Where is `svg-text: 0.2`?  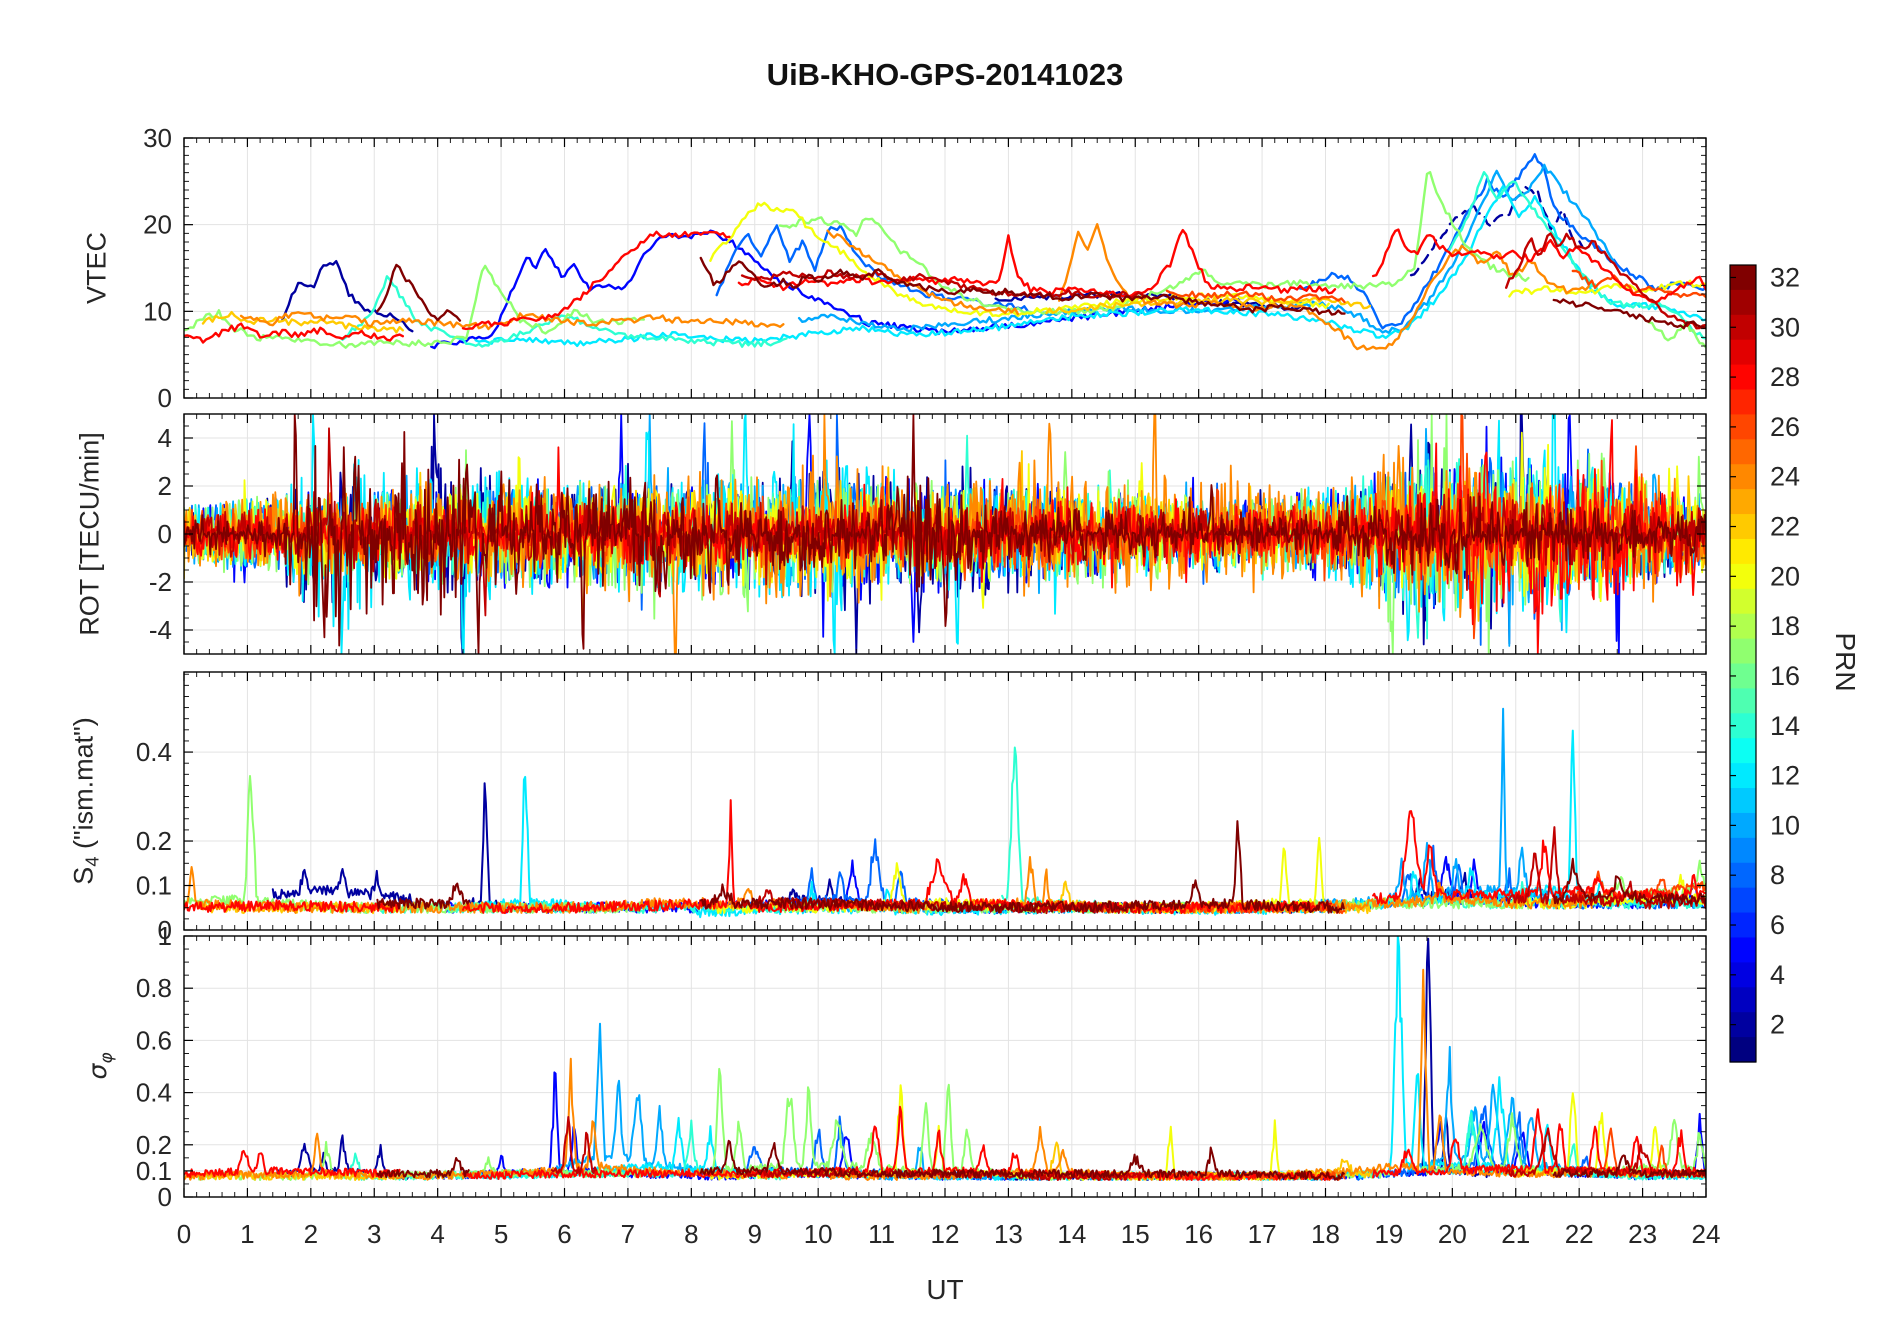
svg-text: 0.2 is located at coordinates (154, 1145).